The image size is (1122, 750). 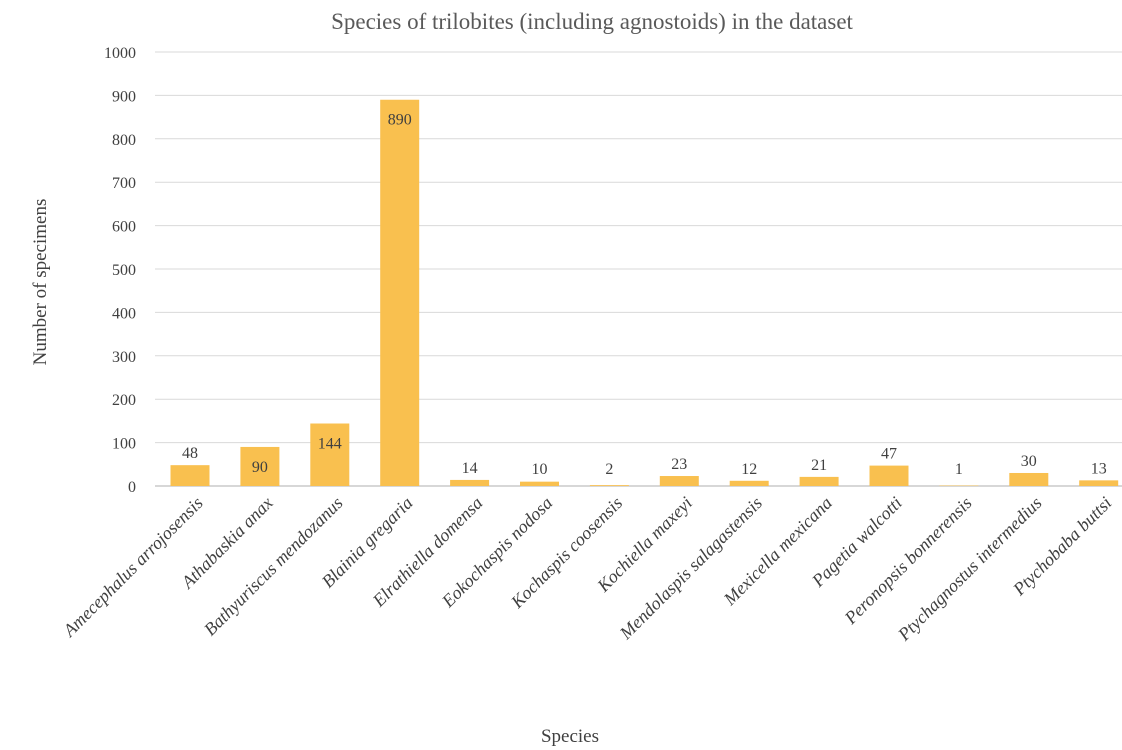 I want to click on data-label: 890, so click(x=400, y=120).